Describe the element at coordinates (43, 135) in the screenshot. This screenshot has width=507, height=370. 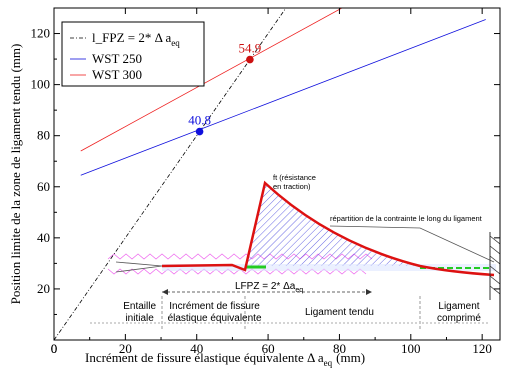
I see `y-tick-label-3: 80` at that location.